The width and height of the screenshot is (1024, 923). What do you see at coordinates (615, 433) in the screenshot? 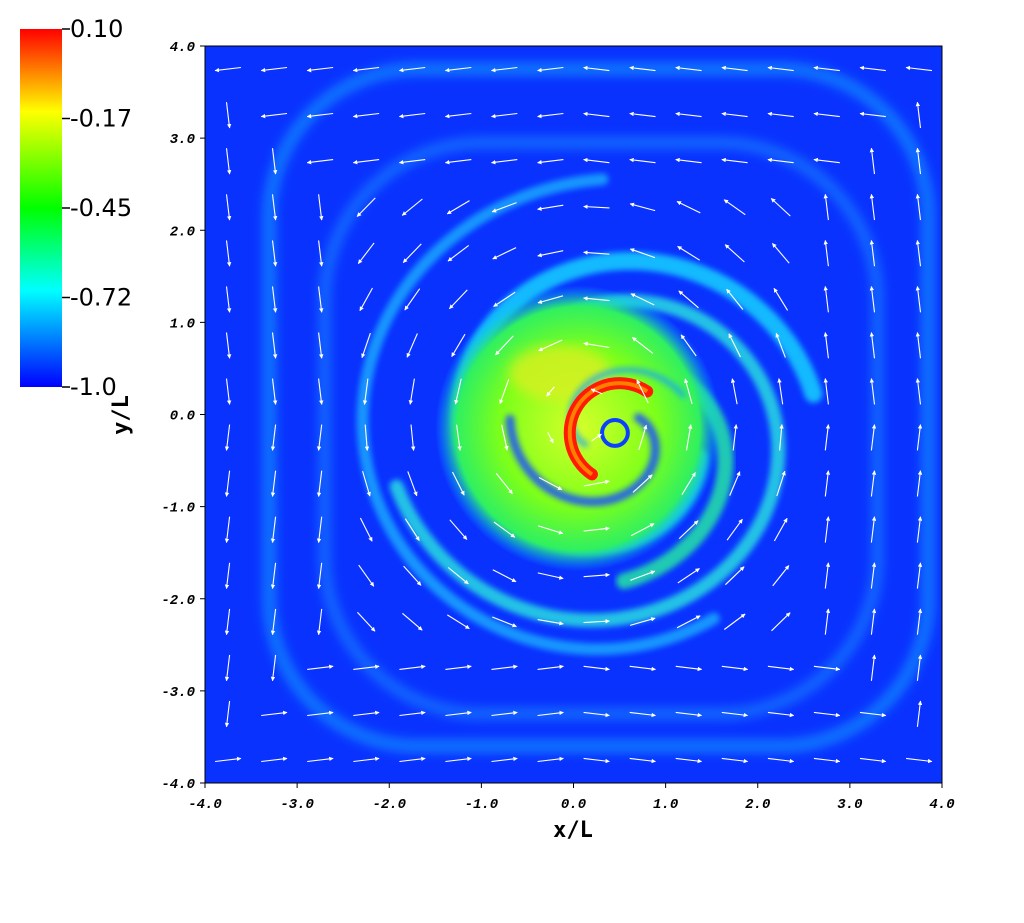
I see `core-eye` at bounding box center [615, 433].